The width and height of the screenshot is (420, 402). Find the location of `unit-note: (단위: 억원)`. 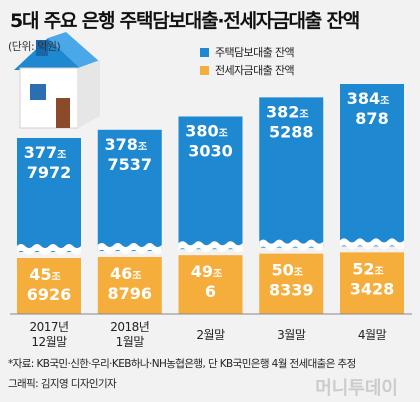

unit-note: (단위: 억원) is located at coordinates (34, 46).